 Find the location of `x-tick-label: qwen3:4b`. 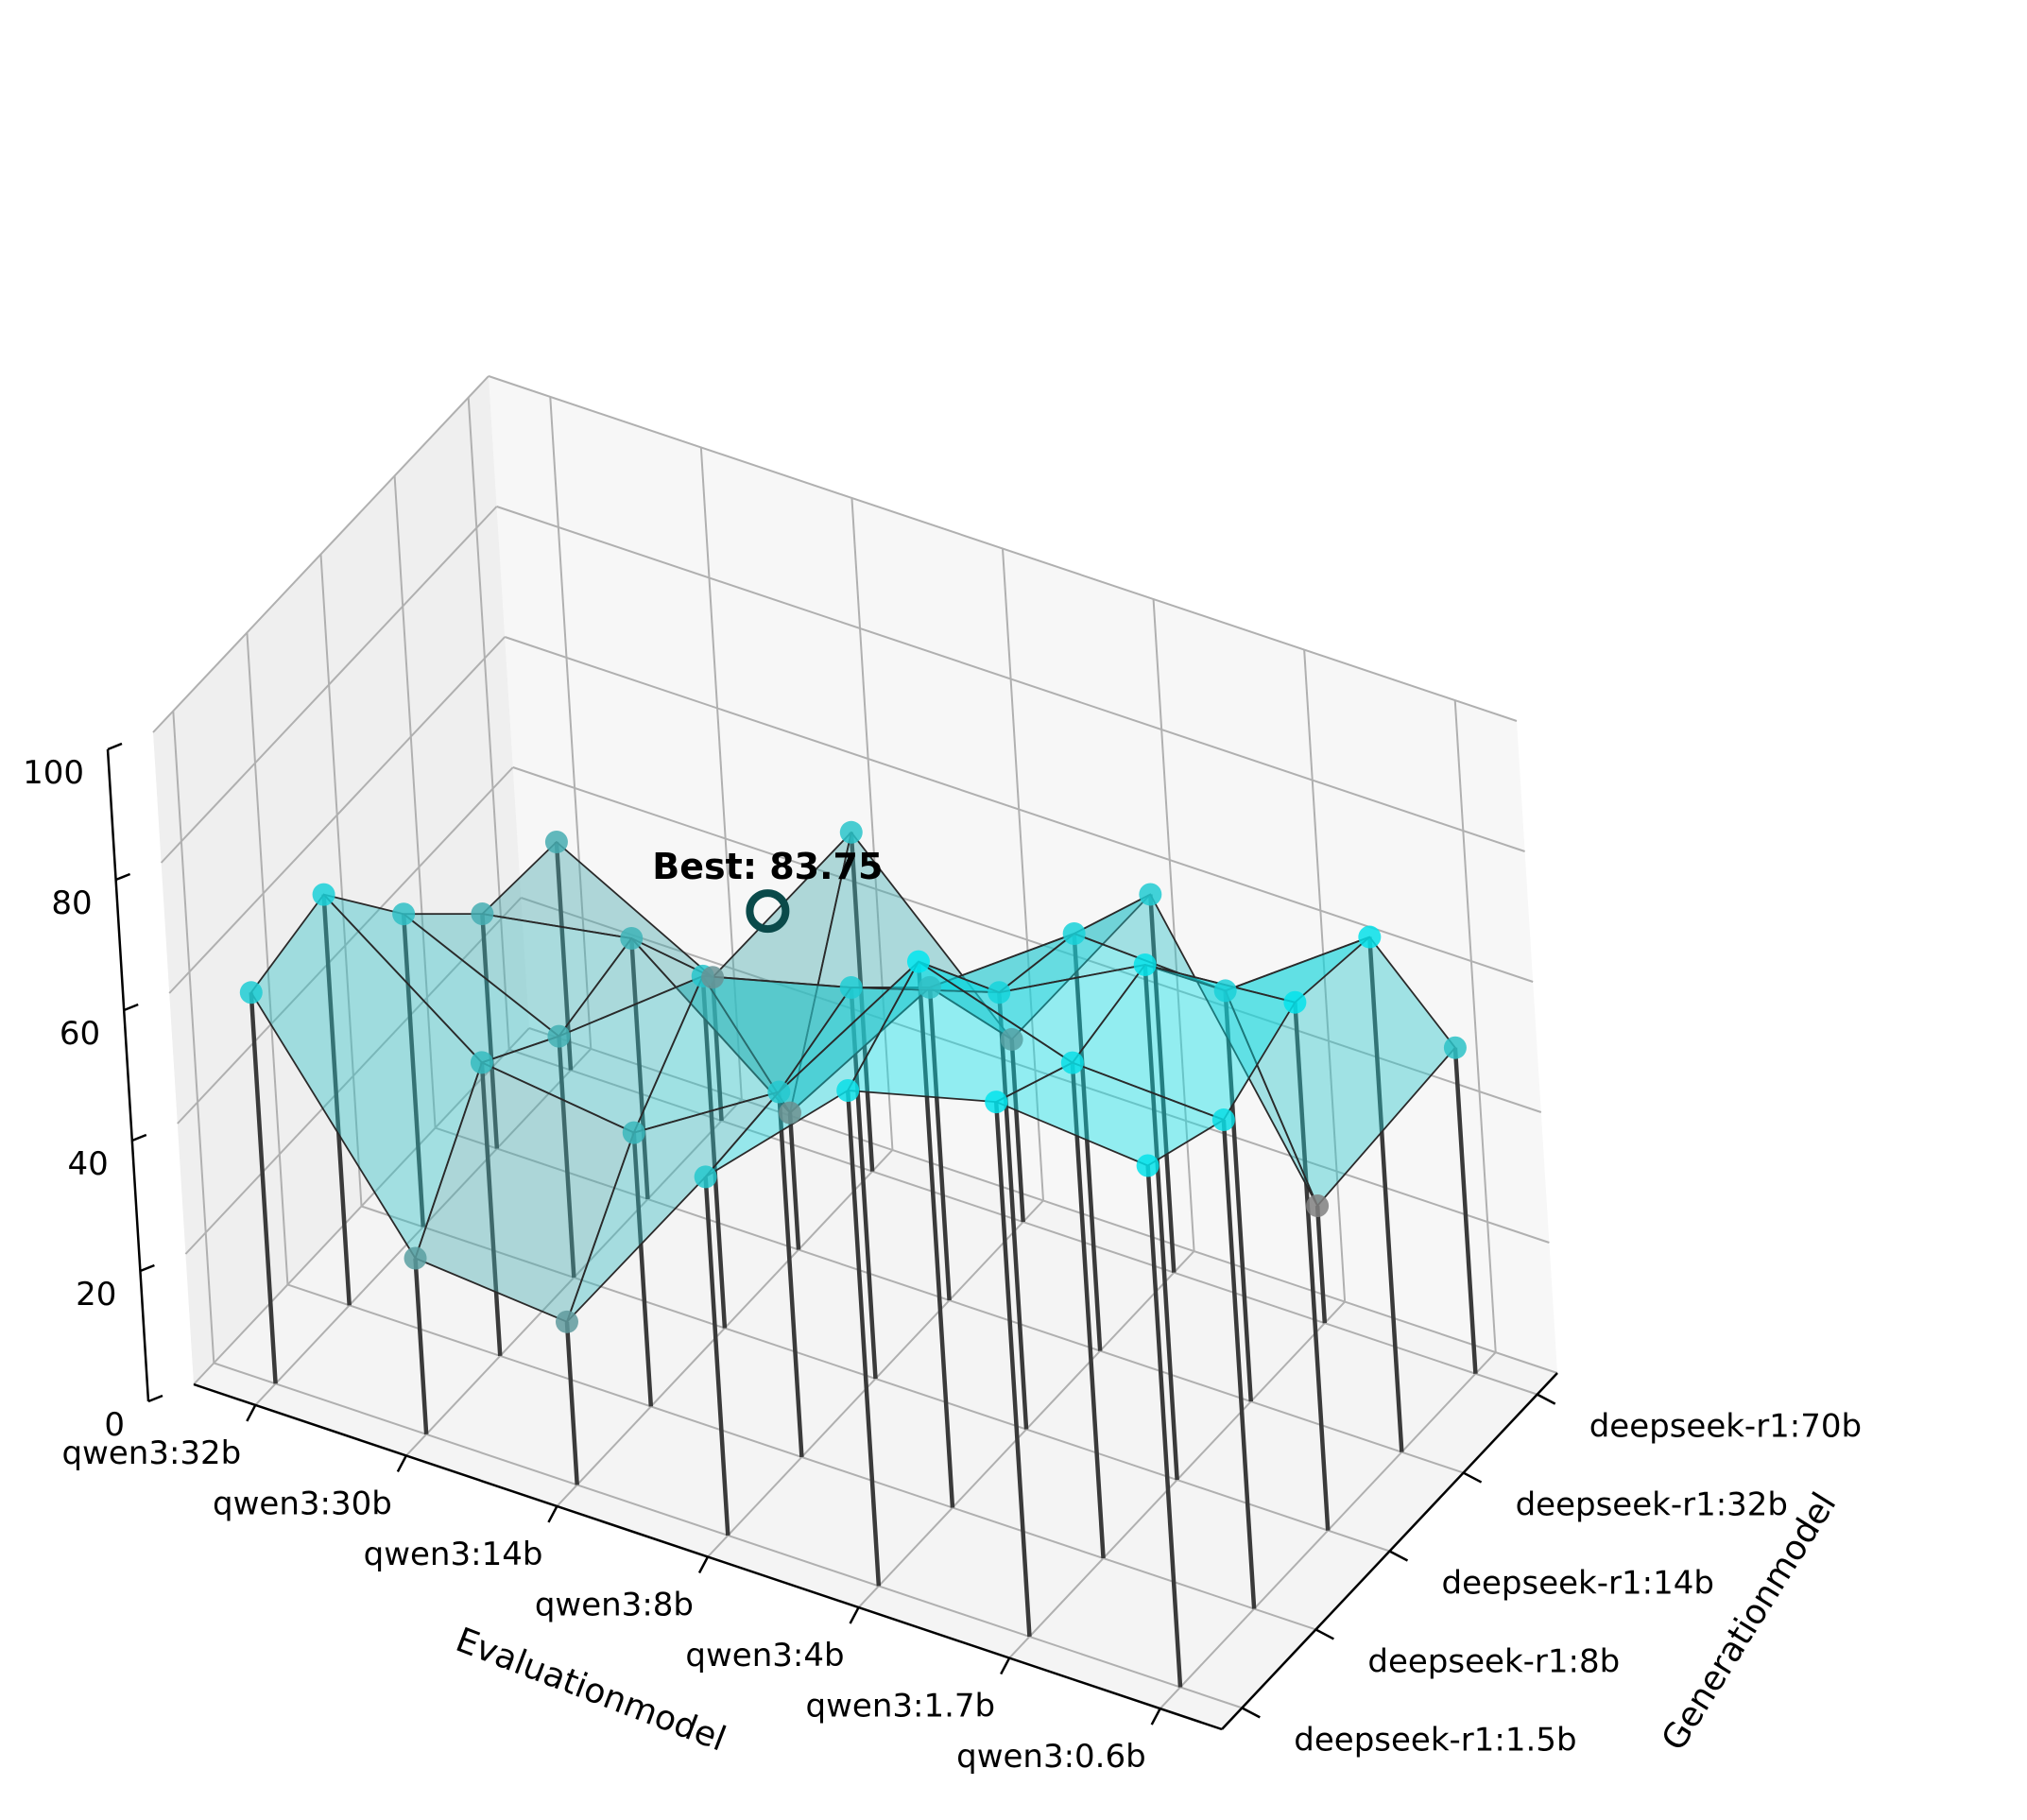

x-tick-label: qwen3:4b is located at coordinates (764, 1655).